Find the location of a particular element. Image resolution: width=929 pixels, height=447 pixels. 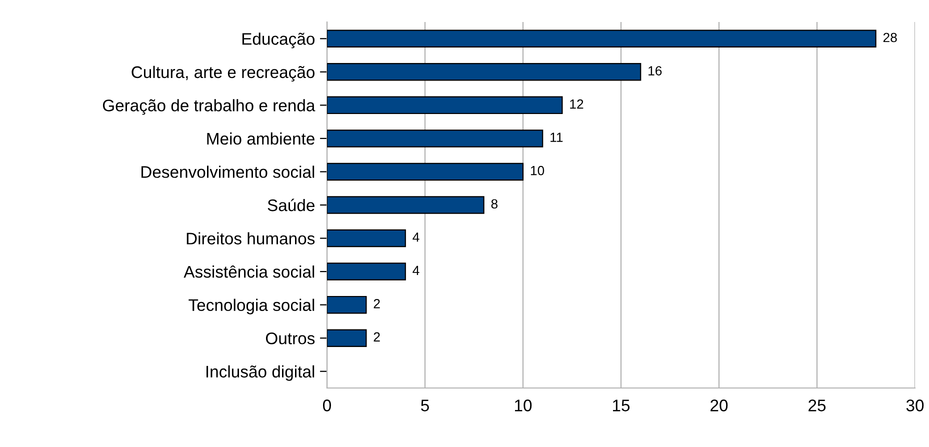

x-tick-label: 10 is located at coordinates (523, 406).